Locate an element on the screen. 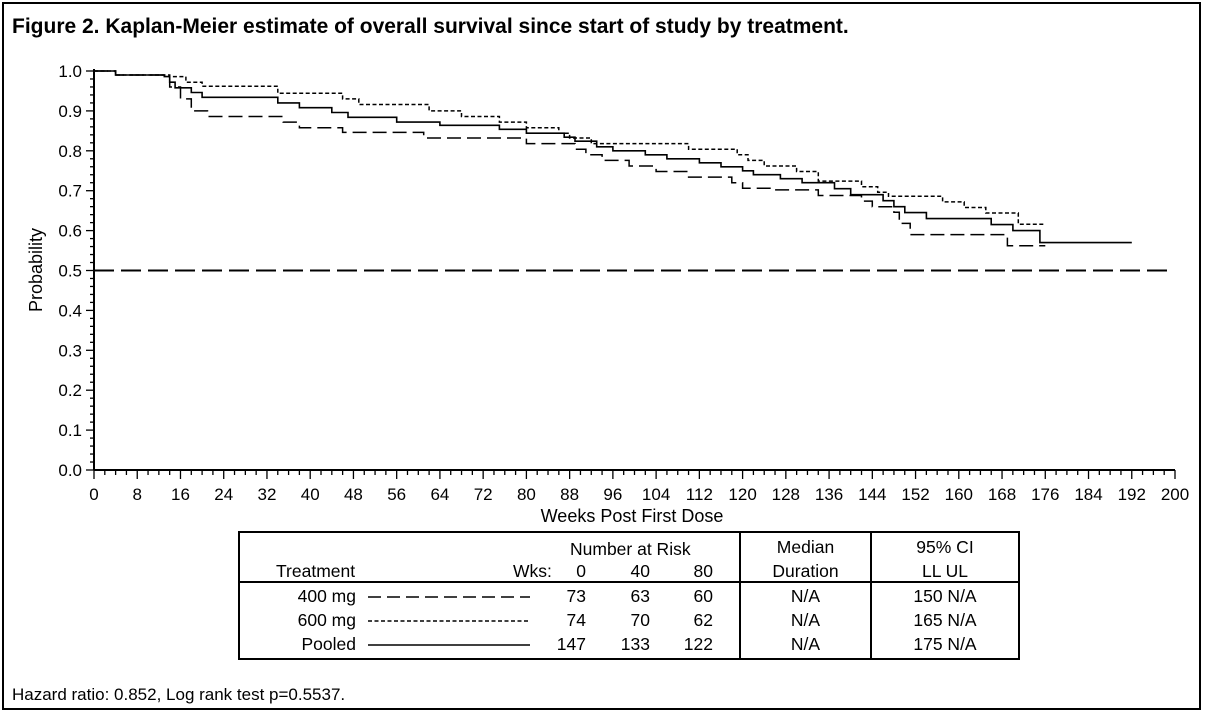 Image resolution: width=1206 pixels, height=715 pixels. x-tick-label: 104 is located at coordinates (656, 494).